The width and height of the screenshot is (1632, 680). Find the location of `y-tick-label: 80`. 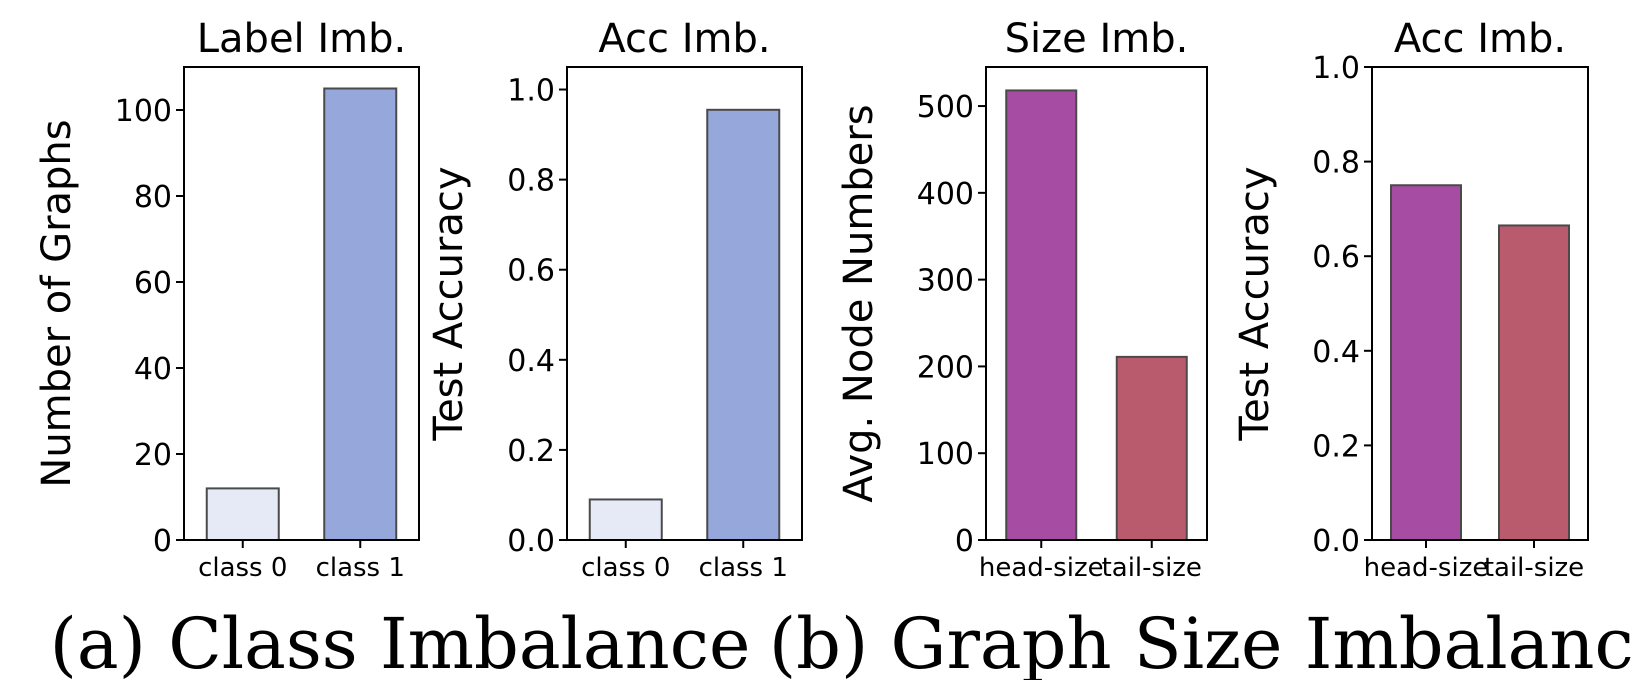

y-tick-label: 80 is located at coordinates (153, 197).